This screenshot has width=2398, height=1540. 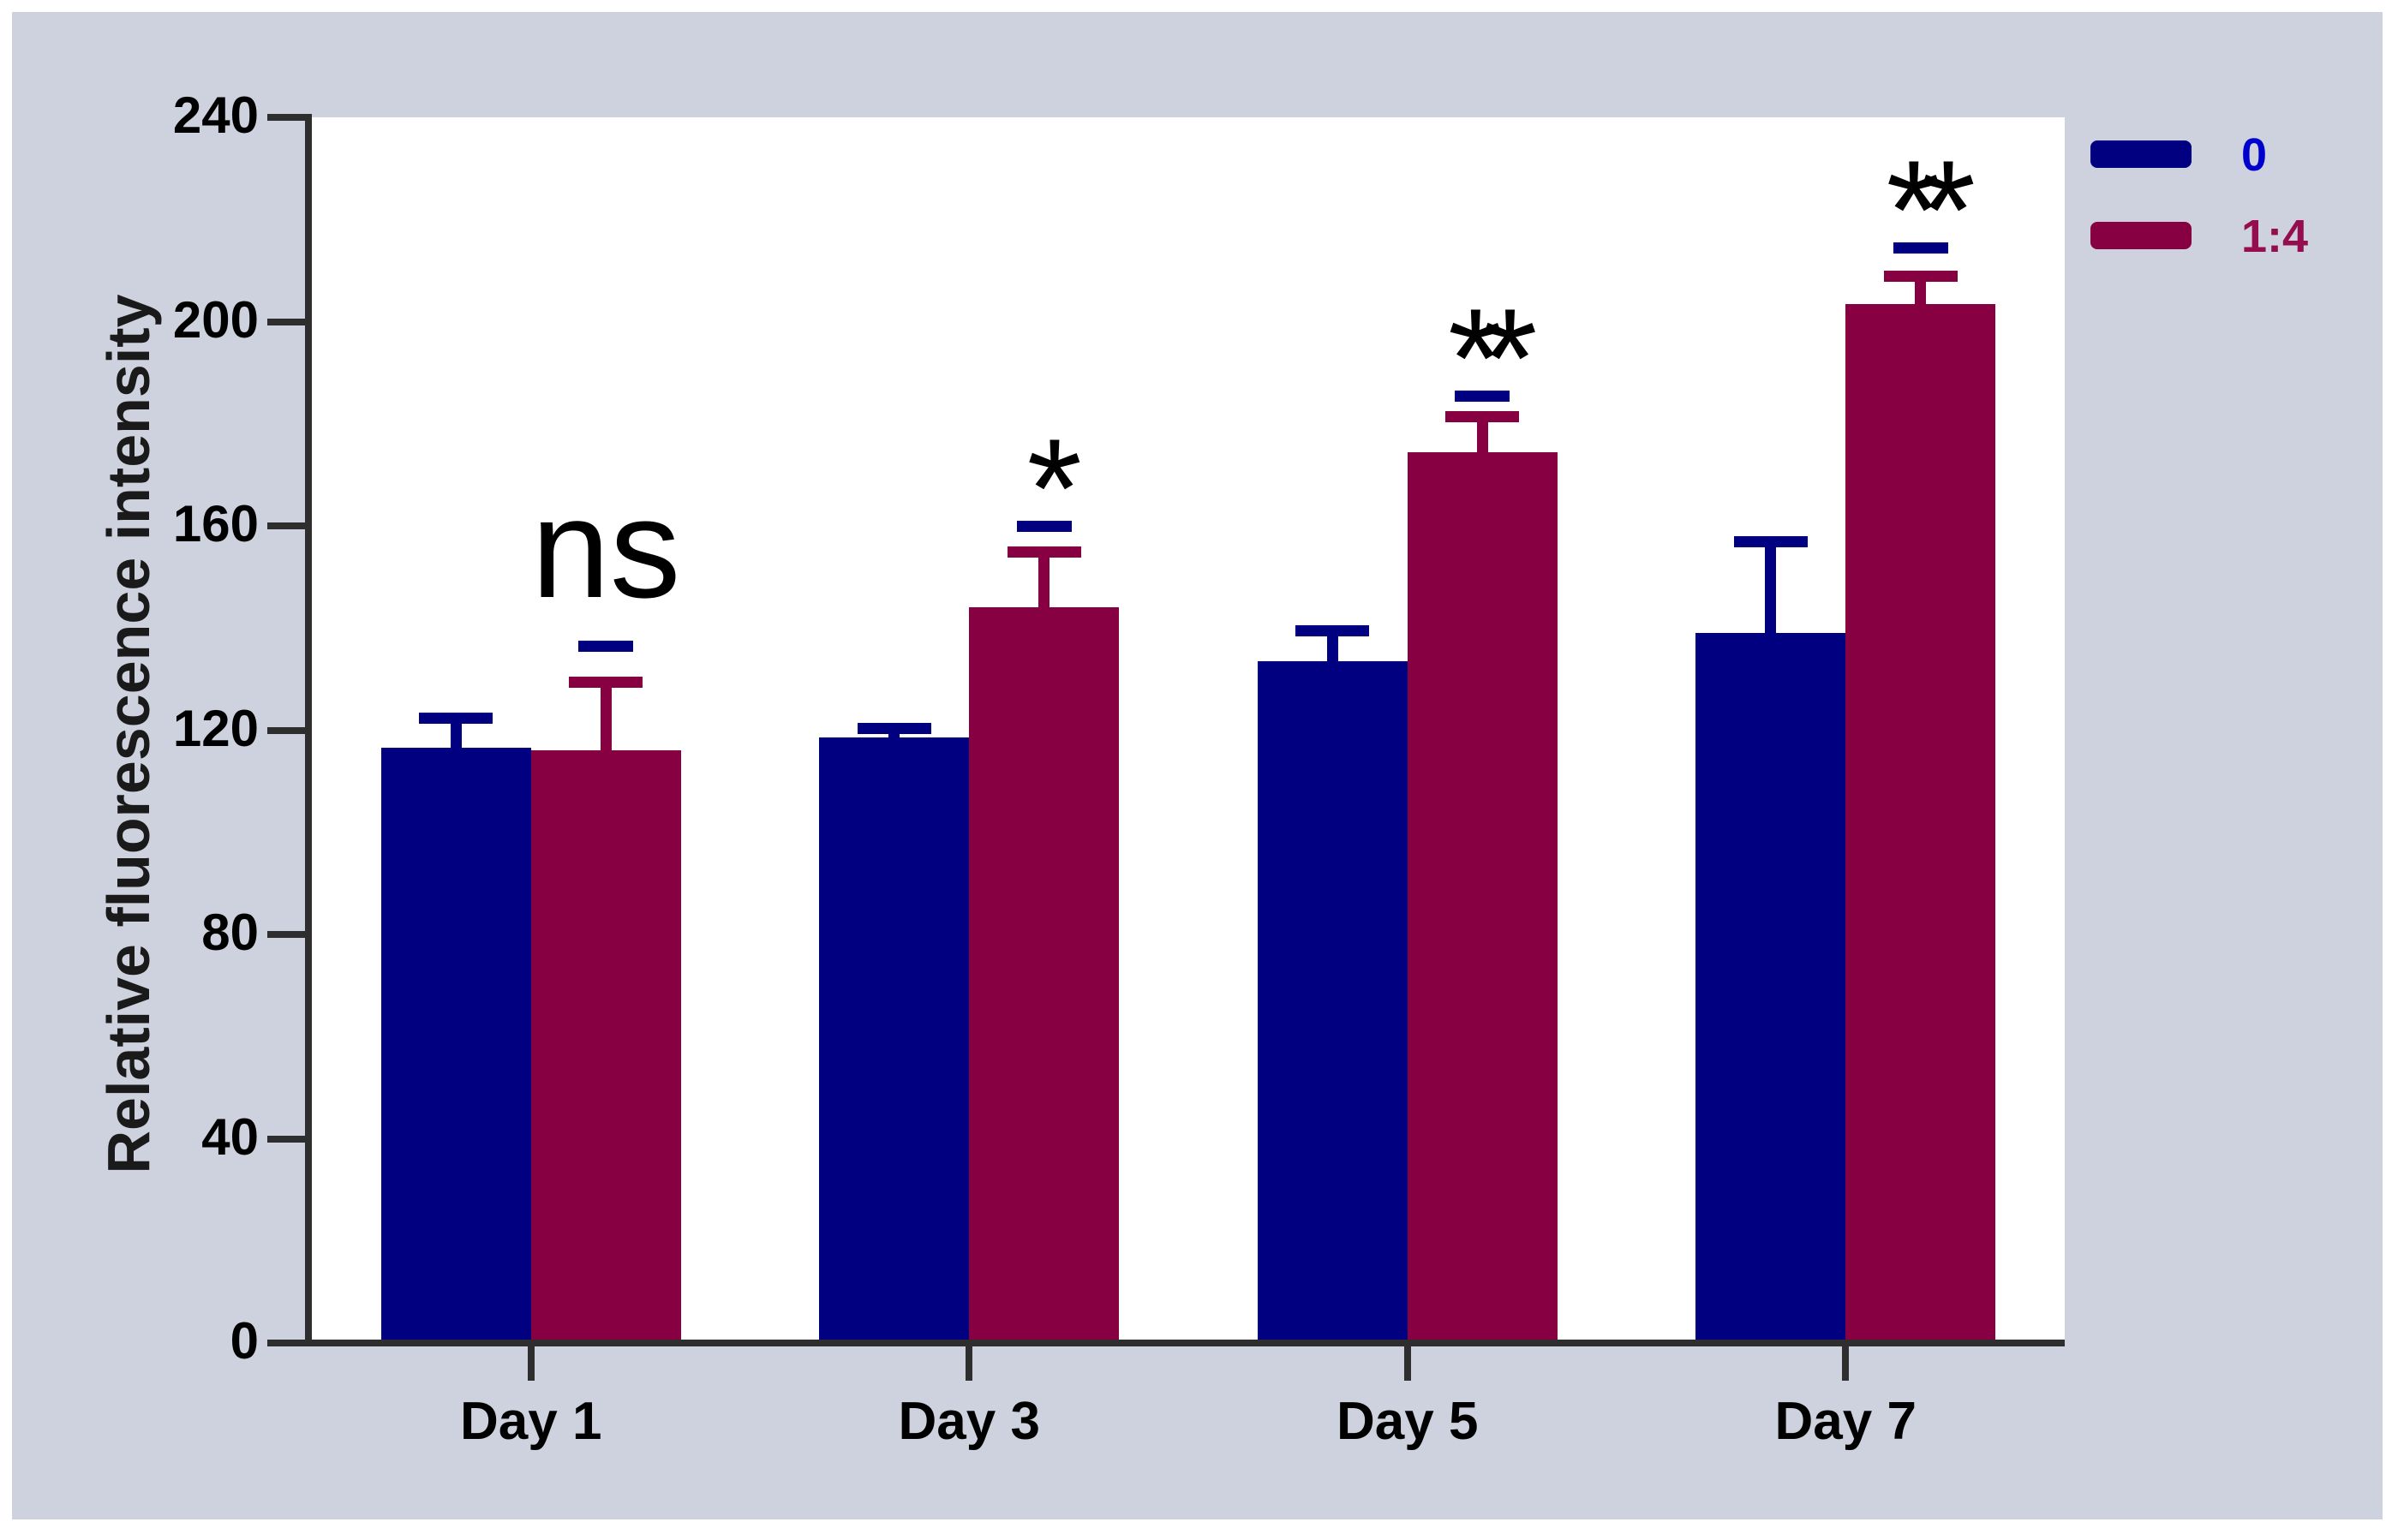 I want to click on significance-label-2: *, so click(x=1054, y=488).